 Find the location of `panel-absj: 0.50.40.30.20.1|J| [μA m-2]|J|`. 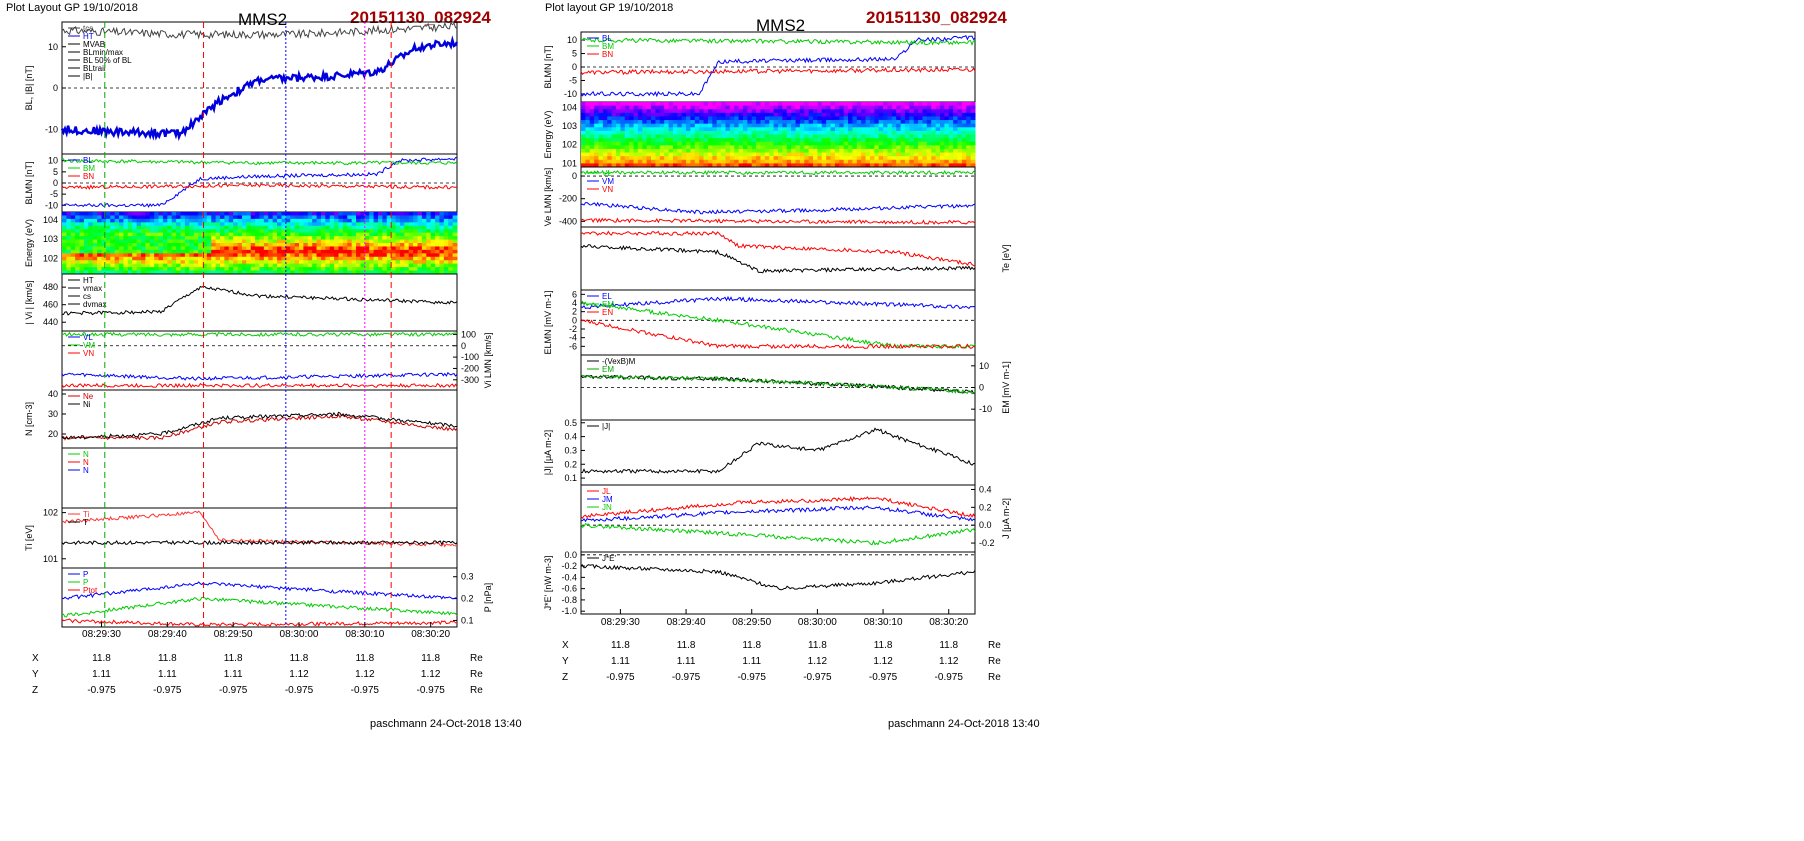

panel-absj: 0.50.40.30.20.1|J| [μA m-2]|J| is located at coordinates (759, 452).